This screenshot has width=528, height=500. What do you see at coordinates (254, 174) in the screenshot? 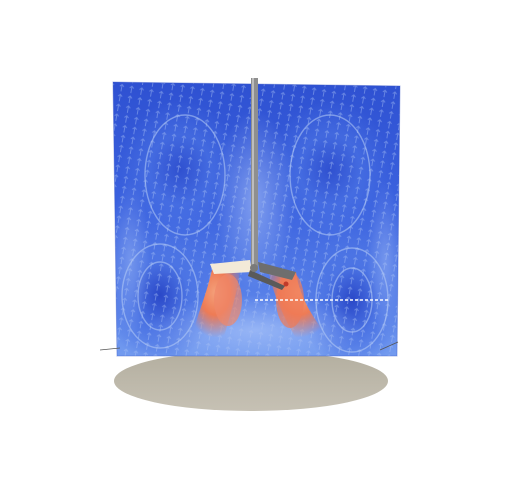
I see `impeller-shaft-icon` at bounding box center [254, 174].